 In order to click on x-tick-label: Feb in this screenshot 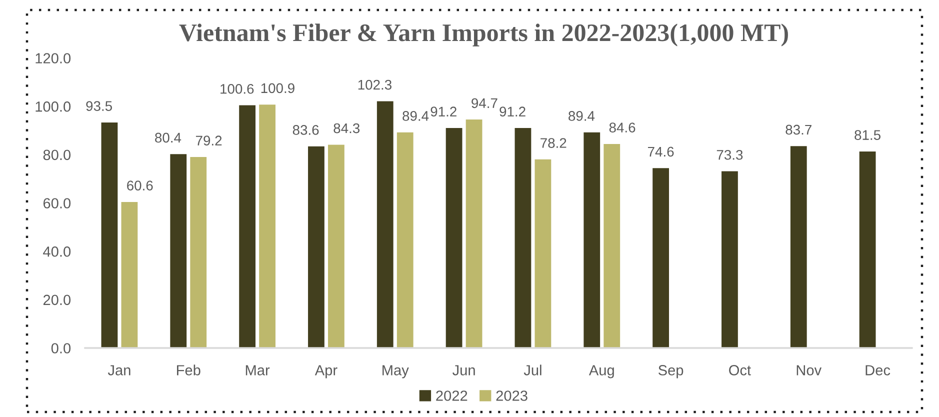, I will do `click(188, 370)`.